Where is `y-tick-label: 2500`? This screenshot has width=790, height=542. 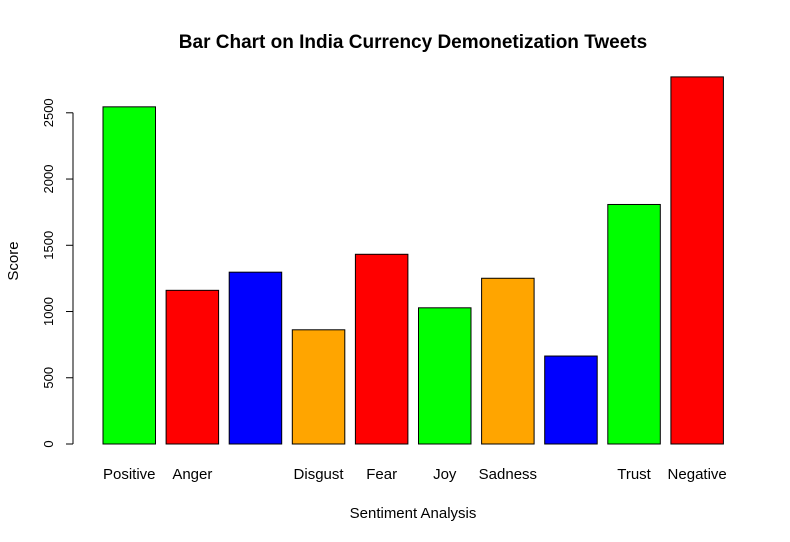
y-tick-label: 2500 is located at coordinates (48, 112).